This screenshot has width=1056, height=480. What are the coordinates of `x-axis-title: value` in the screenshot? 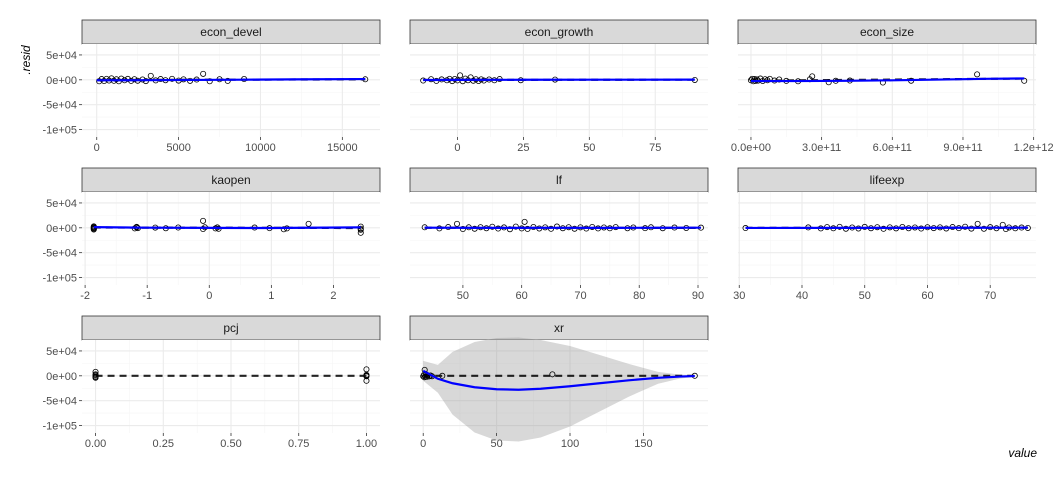 It's located at (1022, 453).